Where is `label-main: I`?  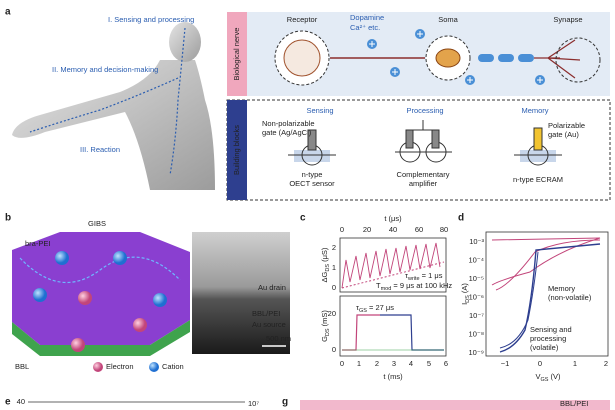
label-main: I is located at coordinates (464, 304).